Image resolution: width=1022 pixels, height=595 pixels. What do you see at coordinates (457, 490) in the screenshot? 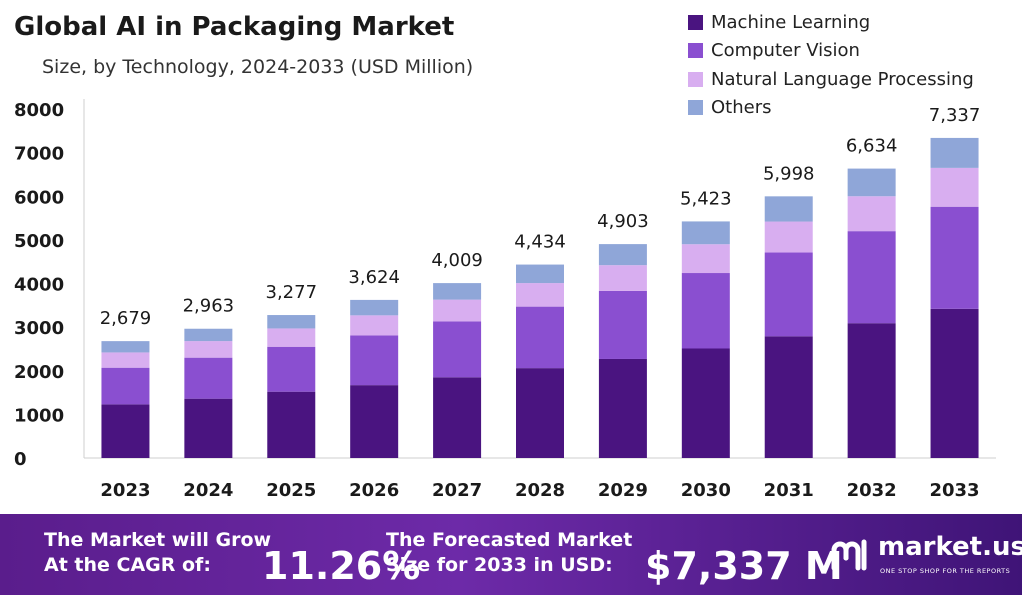
I see `x-tick-label: 2027` at bounding box center [457, 490].